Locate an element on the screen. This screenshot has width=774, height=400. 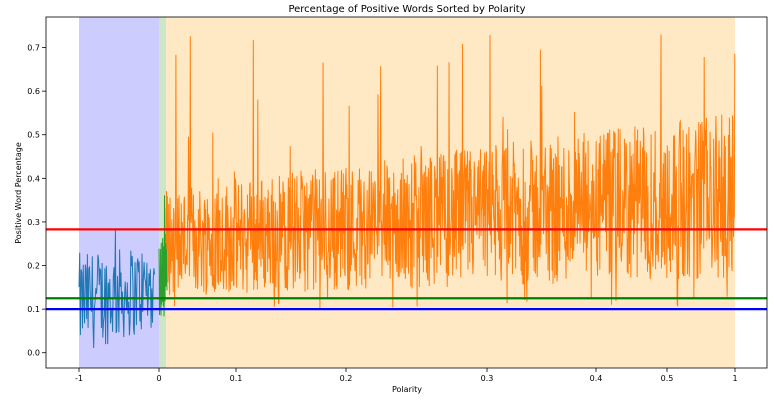
y-tick-label-4: 0.4 is located at coordinates (33, 178).